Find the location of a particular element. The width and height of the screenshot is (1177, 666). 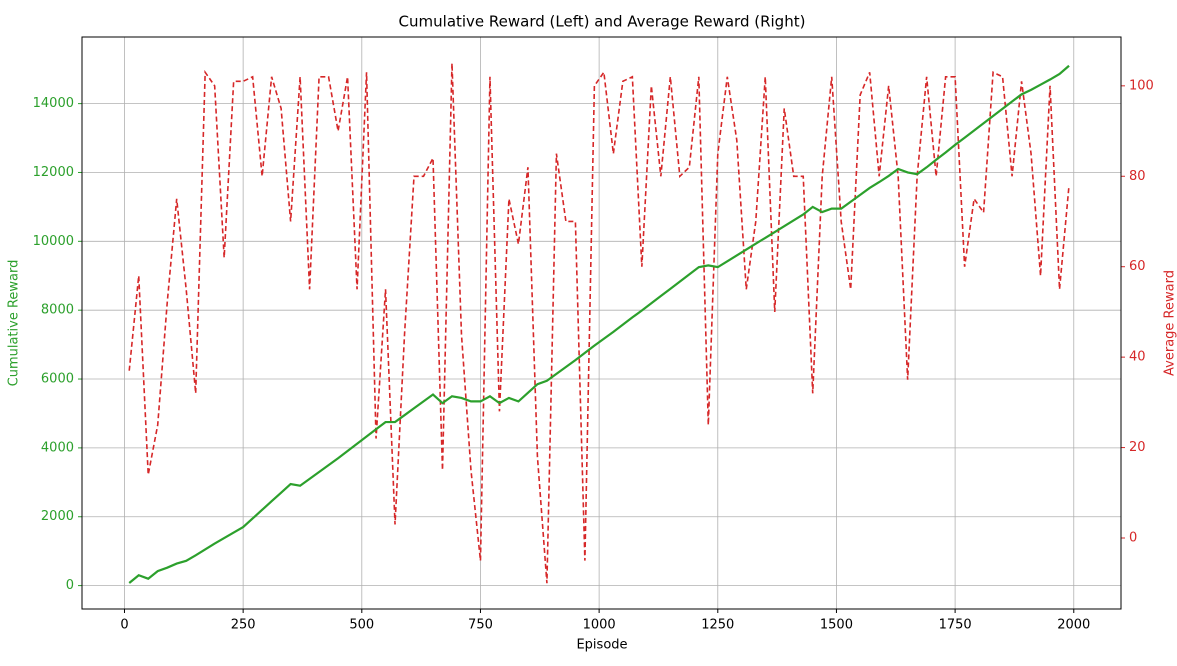

y-tick-label: 14000 is located at coordinates (53, 103).